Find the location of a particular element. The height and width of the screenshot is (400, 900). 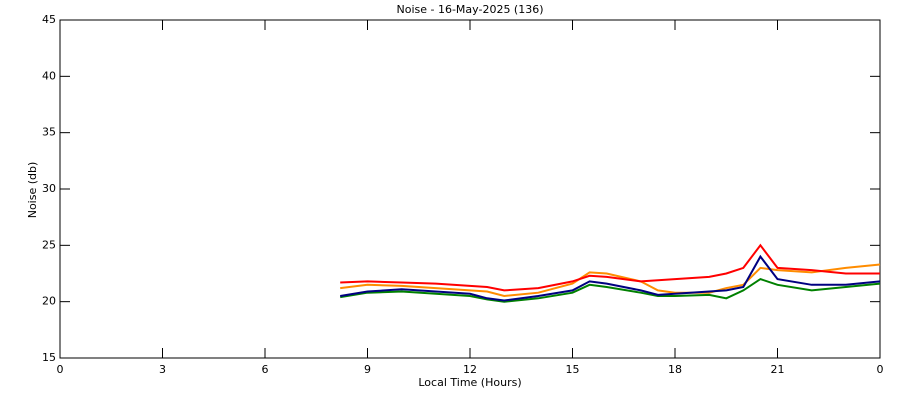

chart-title: Noise - 16-May-2025 (136) is located at coordinates (469, 9).